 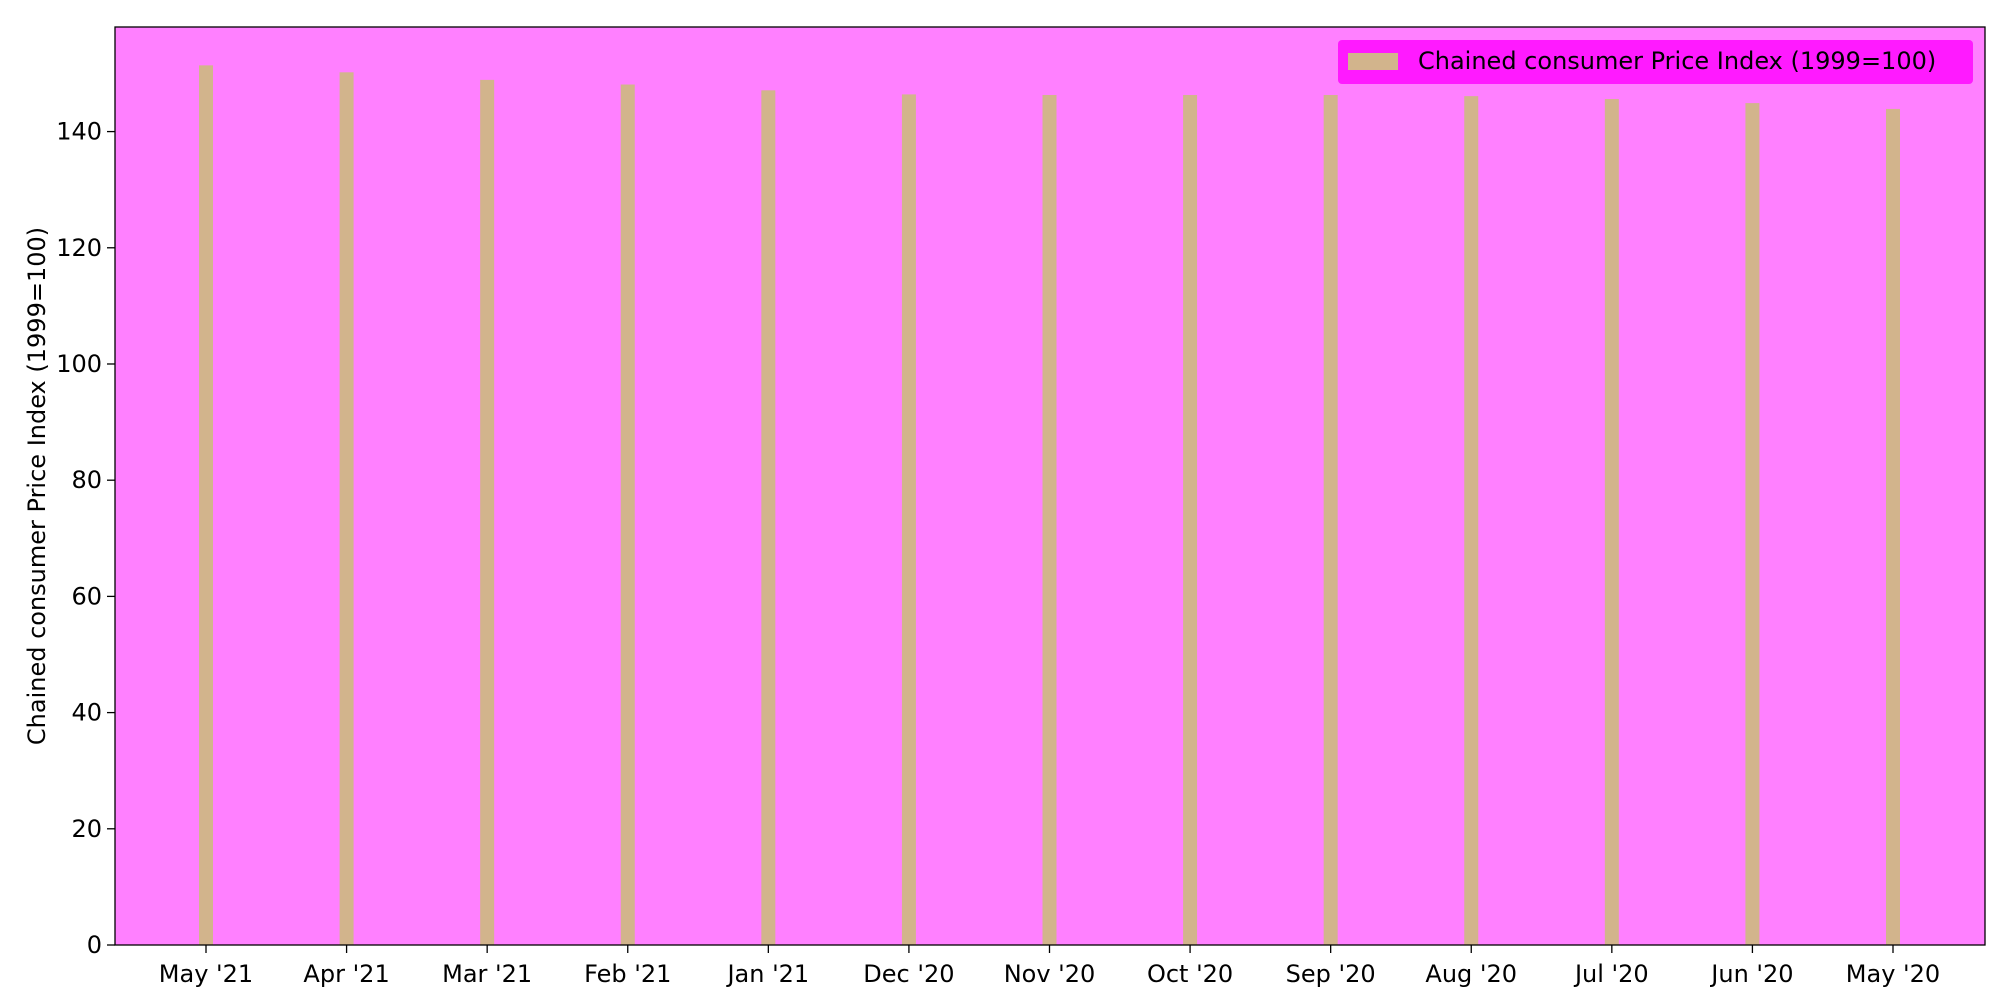 I want to click on x-tick-label: Aug '20, so click(x=1471, y=974).